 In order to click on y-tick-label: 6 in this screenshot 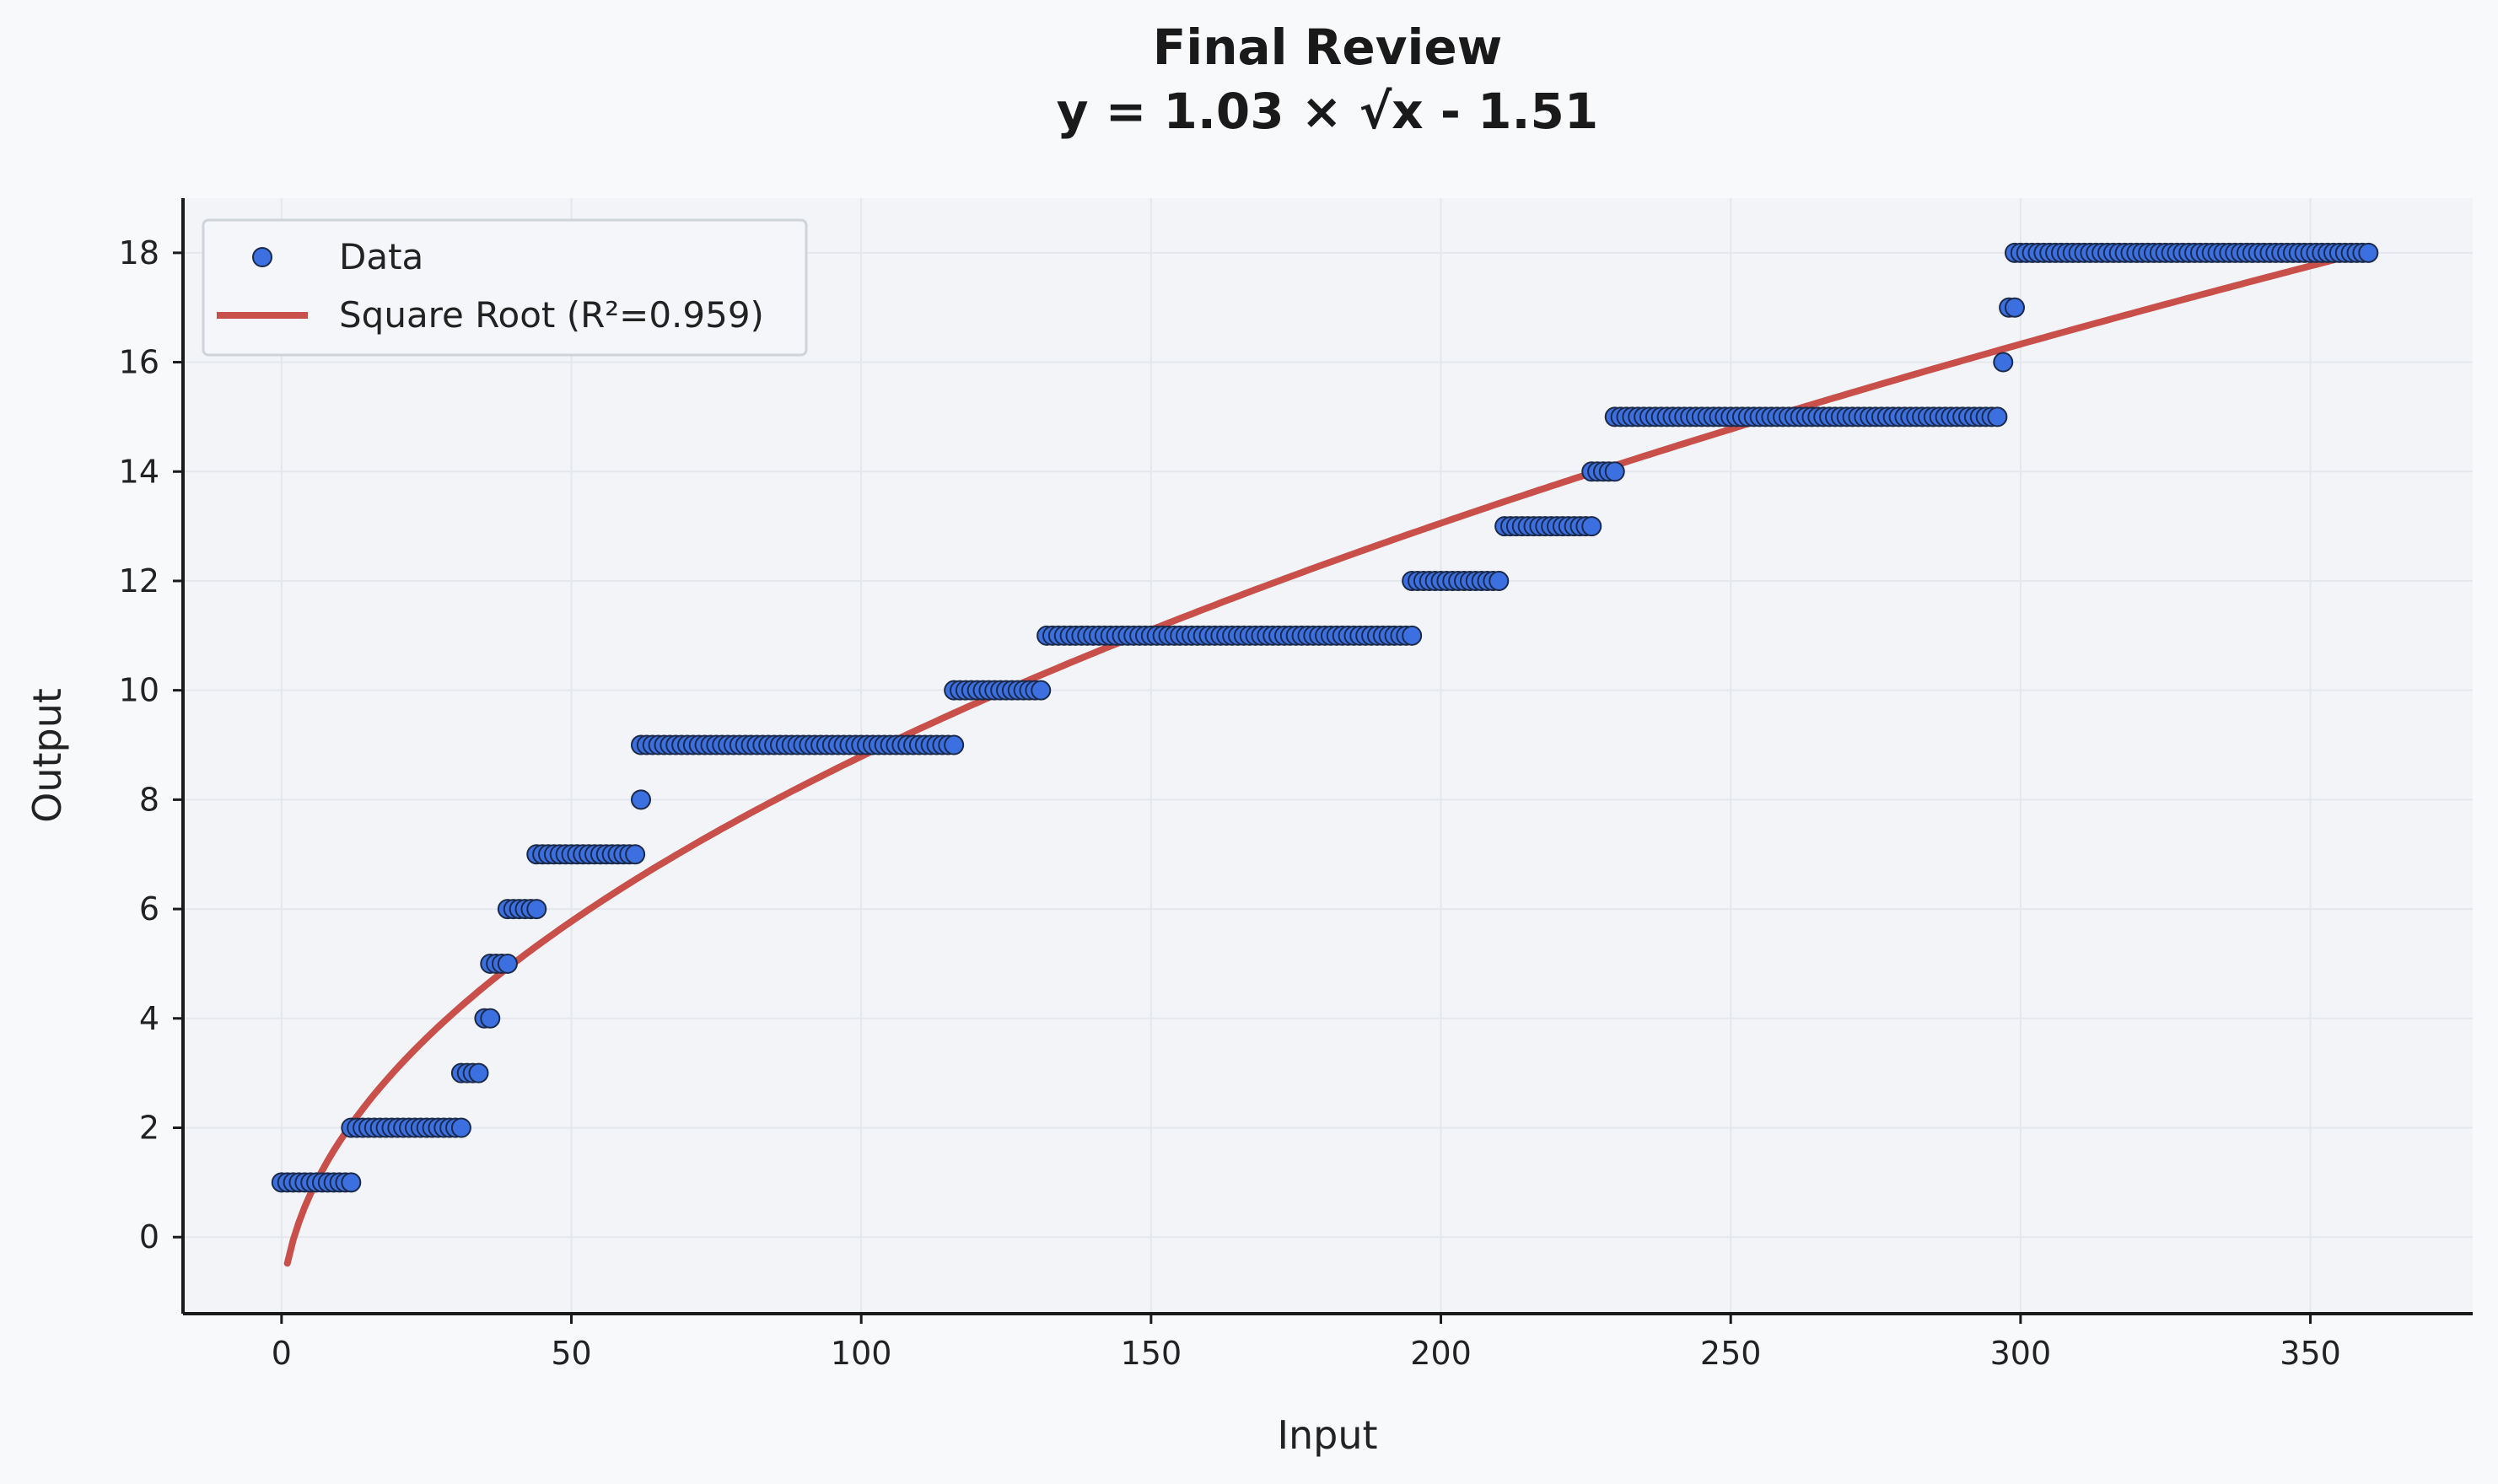, I will do `click(149, 909)`.